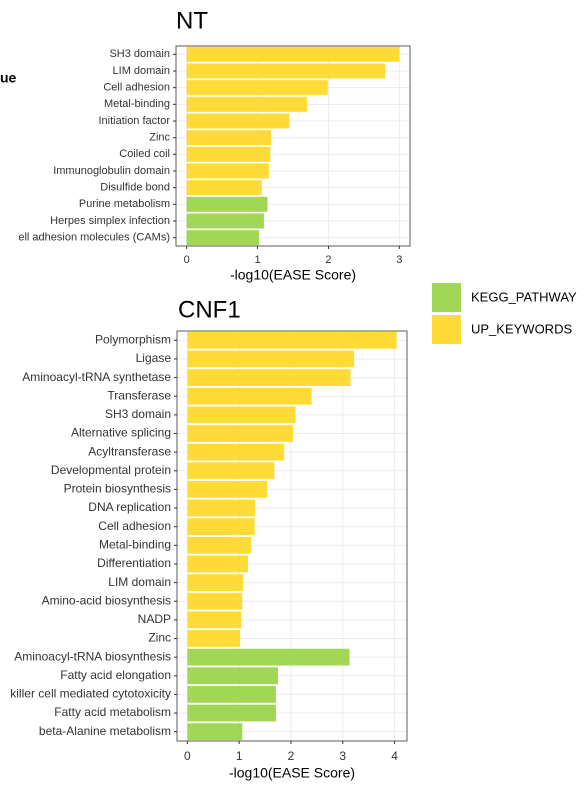 This screenshot has height=785, width=588. What do you see at coordinates (112, 712) in the screenshot?
I see `y-tick-label: Fatty acid metabolism` at bounding box center [112, 712].